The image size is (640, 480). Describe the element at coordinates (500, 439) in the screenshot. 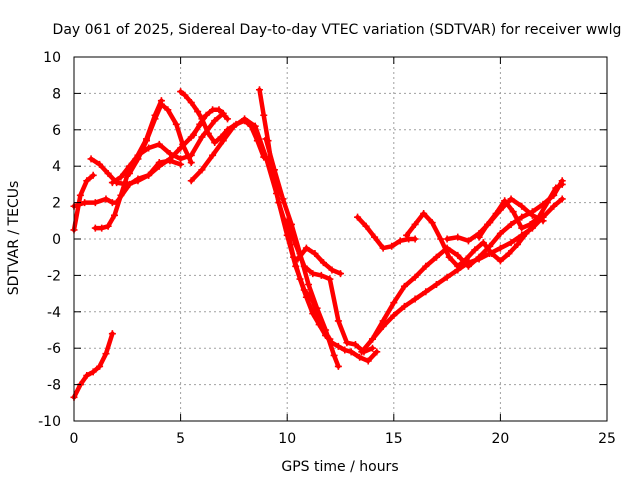

I see `x-tick-label: 20` at that location.